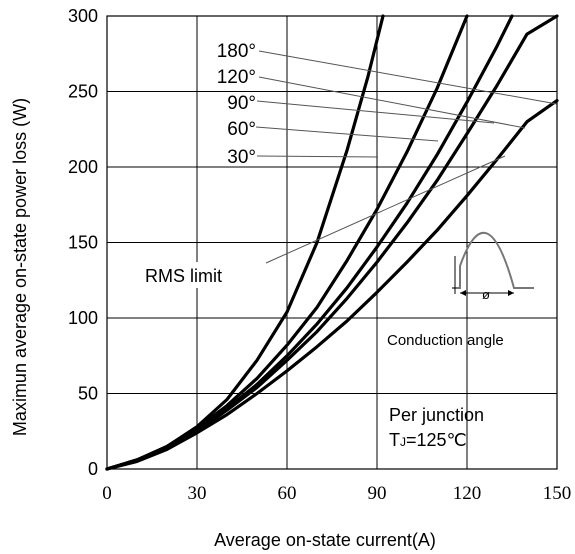  What do you see at coordinates (20, 267) in the screenshot?
I see `y-axis-label: Maximun average on-state power loss (W)` at bounding box center [20, 267].